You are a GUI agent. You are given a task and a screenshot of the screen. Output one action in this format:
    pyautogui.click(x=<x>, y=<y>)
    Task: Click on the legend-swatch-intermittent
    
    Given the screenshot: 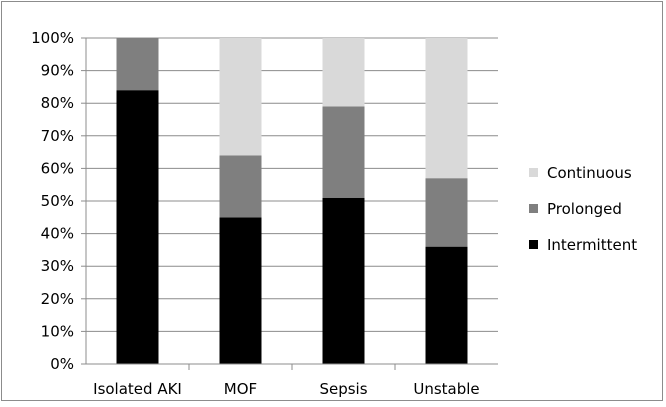 What is the action you would take?
    pyautogui.click(x=533, y=244)
    